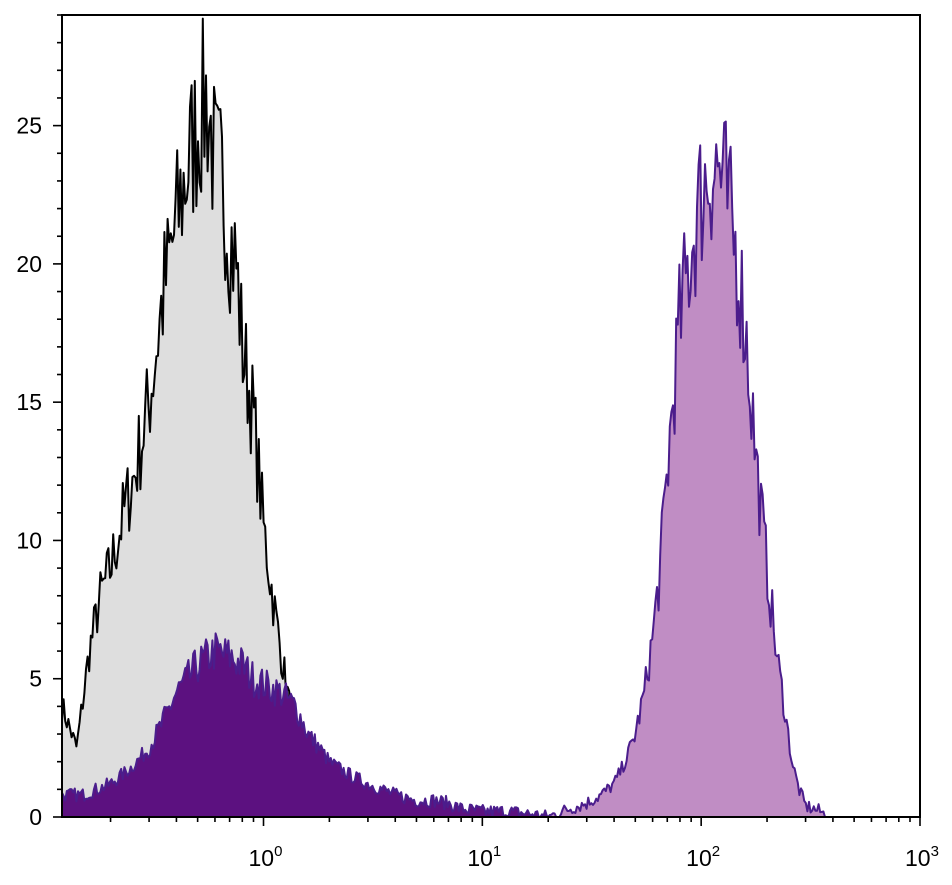 This screenshot has width=952, height=885. I want to click on y-tick-label: 20, so click(29, 264).